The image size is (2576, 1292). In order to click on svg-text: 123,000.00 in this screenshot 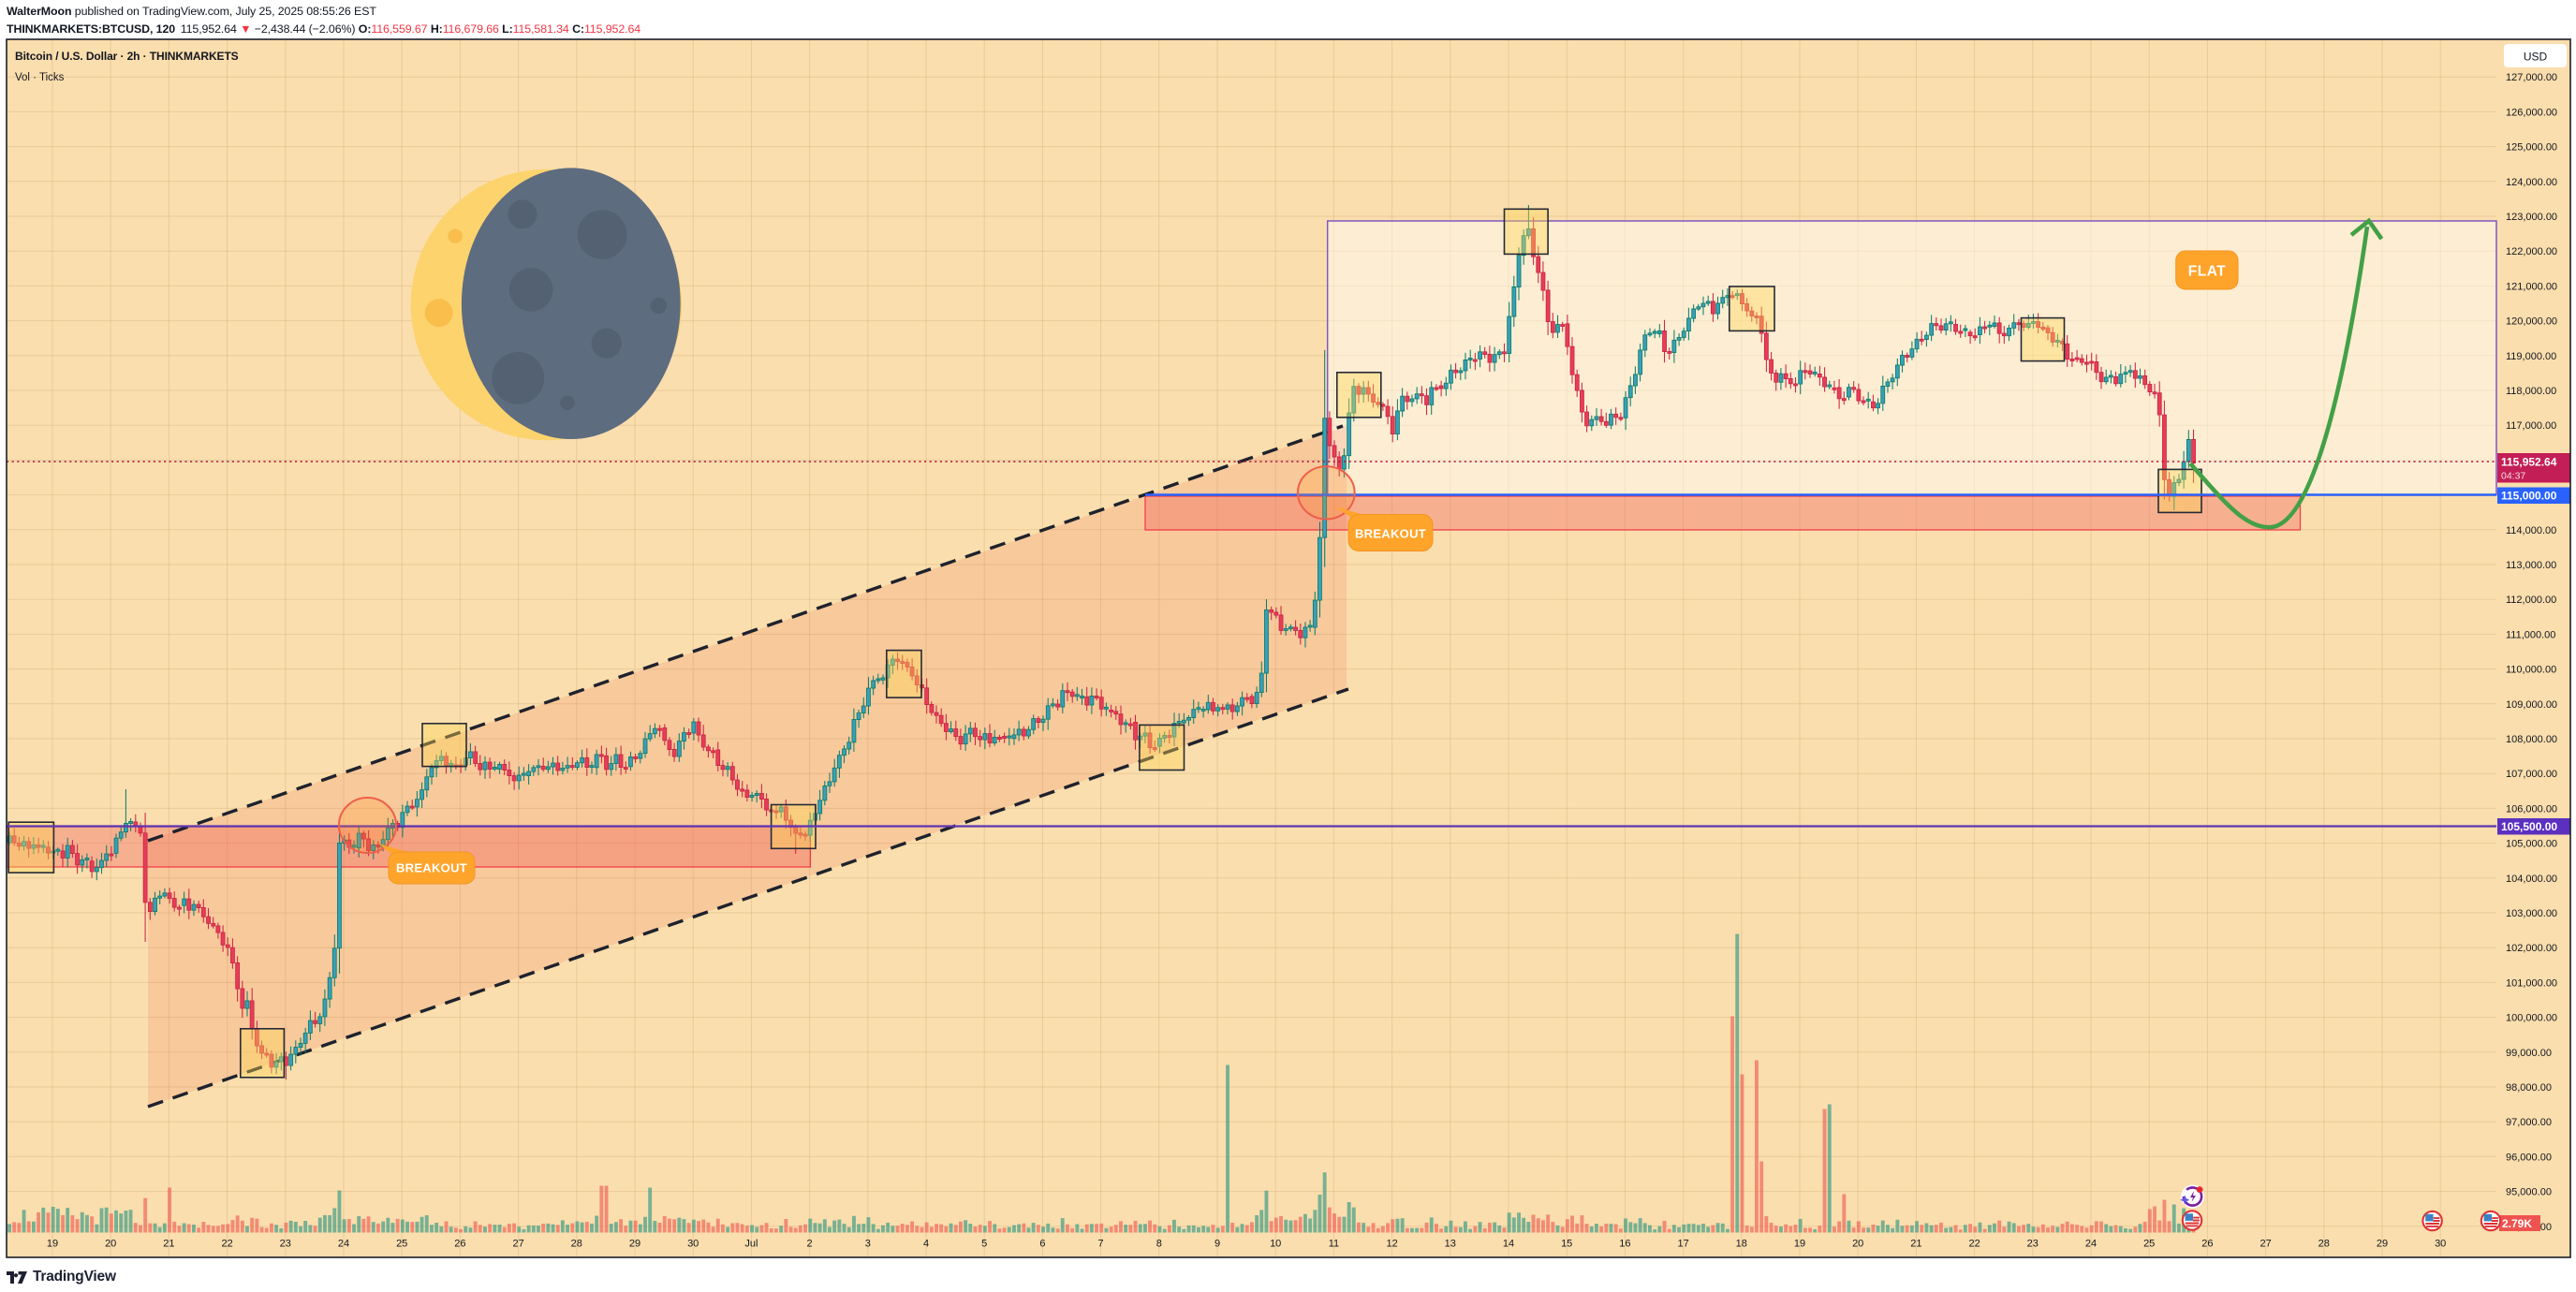, I will do `click(2531, 217)`.